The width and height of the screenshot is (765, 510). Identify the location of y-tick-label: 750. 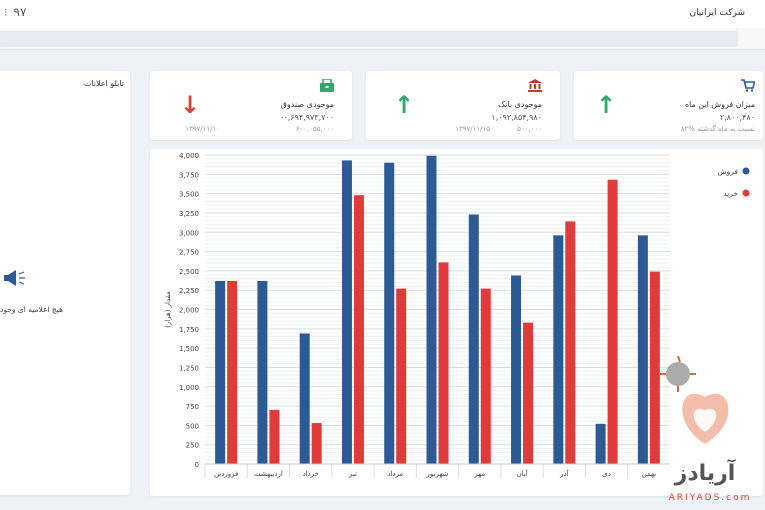
(192, 407).